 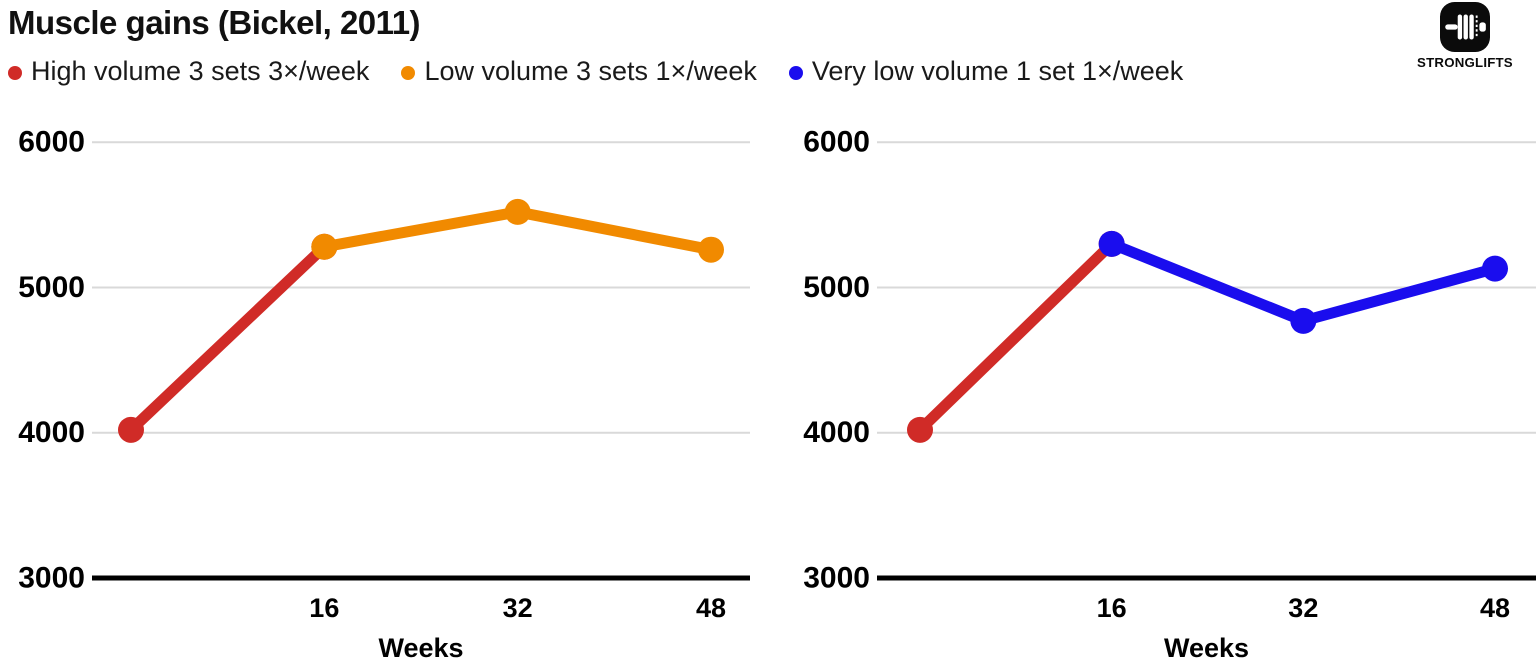 I want to click on legend-label: High volume 3 sets 3×/week, so click(x=200, y=71).